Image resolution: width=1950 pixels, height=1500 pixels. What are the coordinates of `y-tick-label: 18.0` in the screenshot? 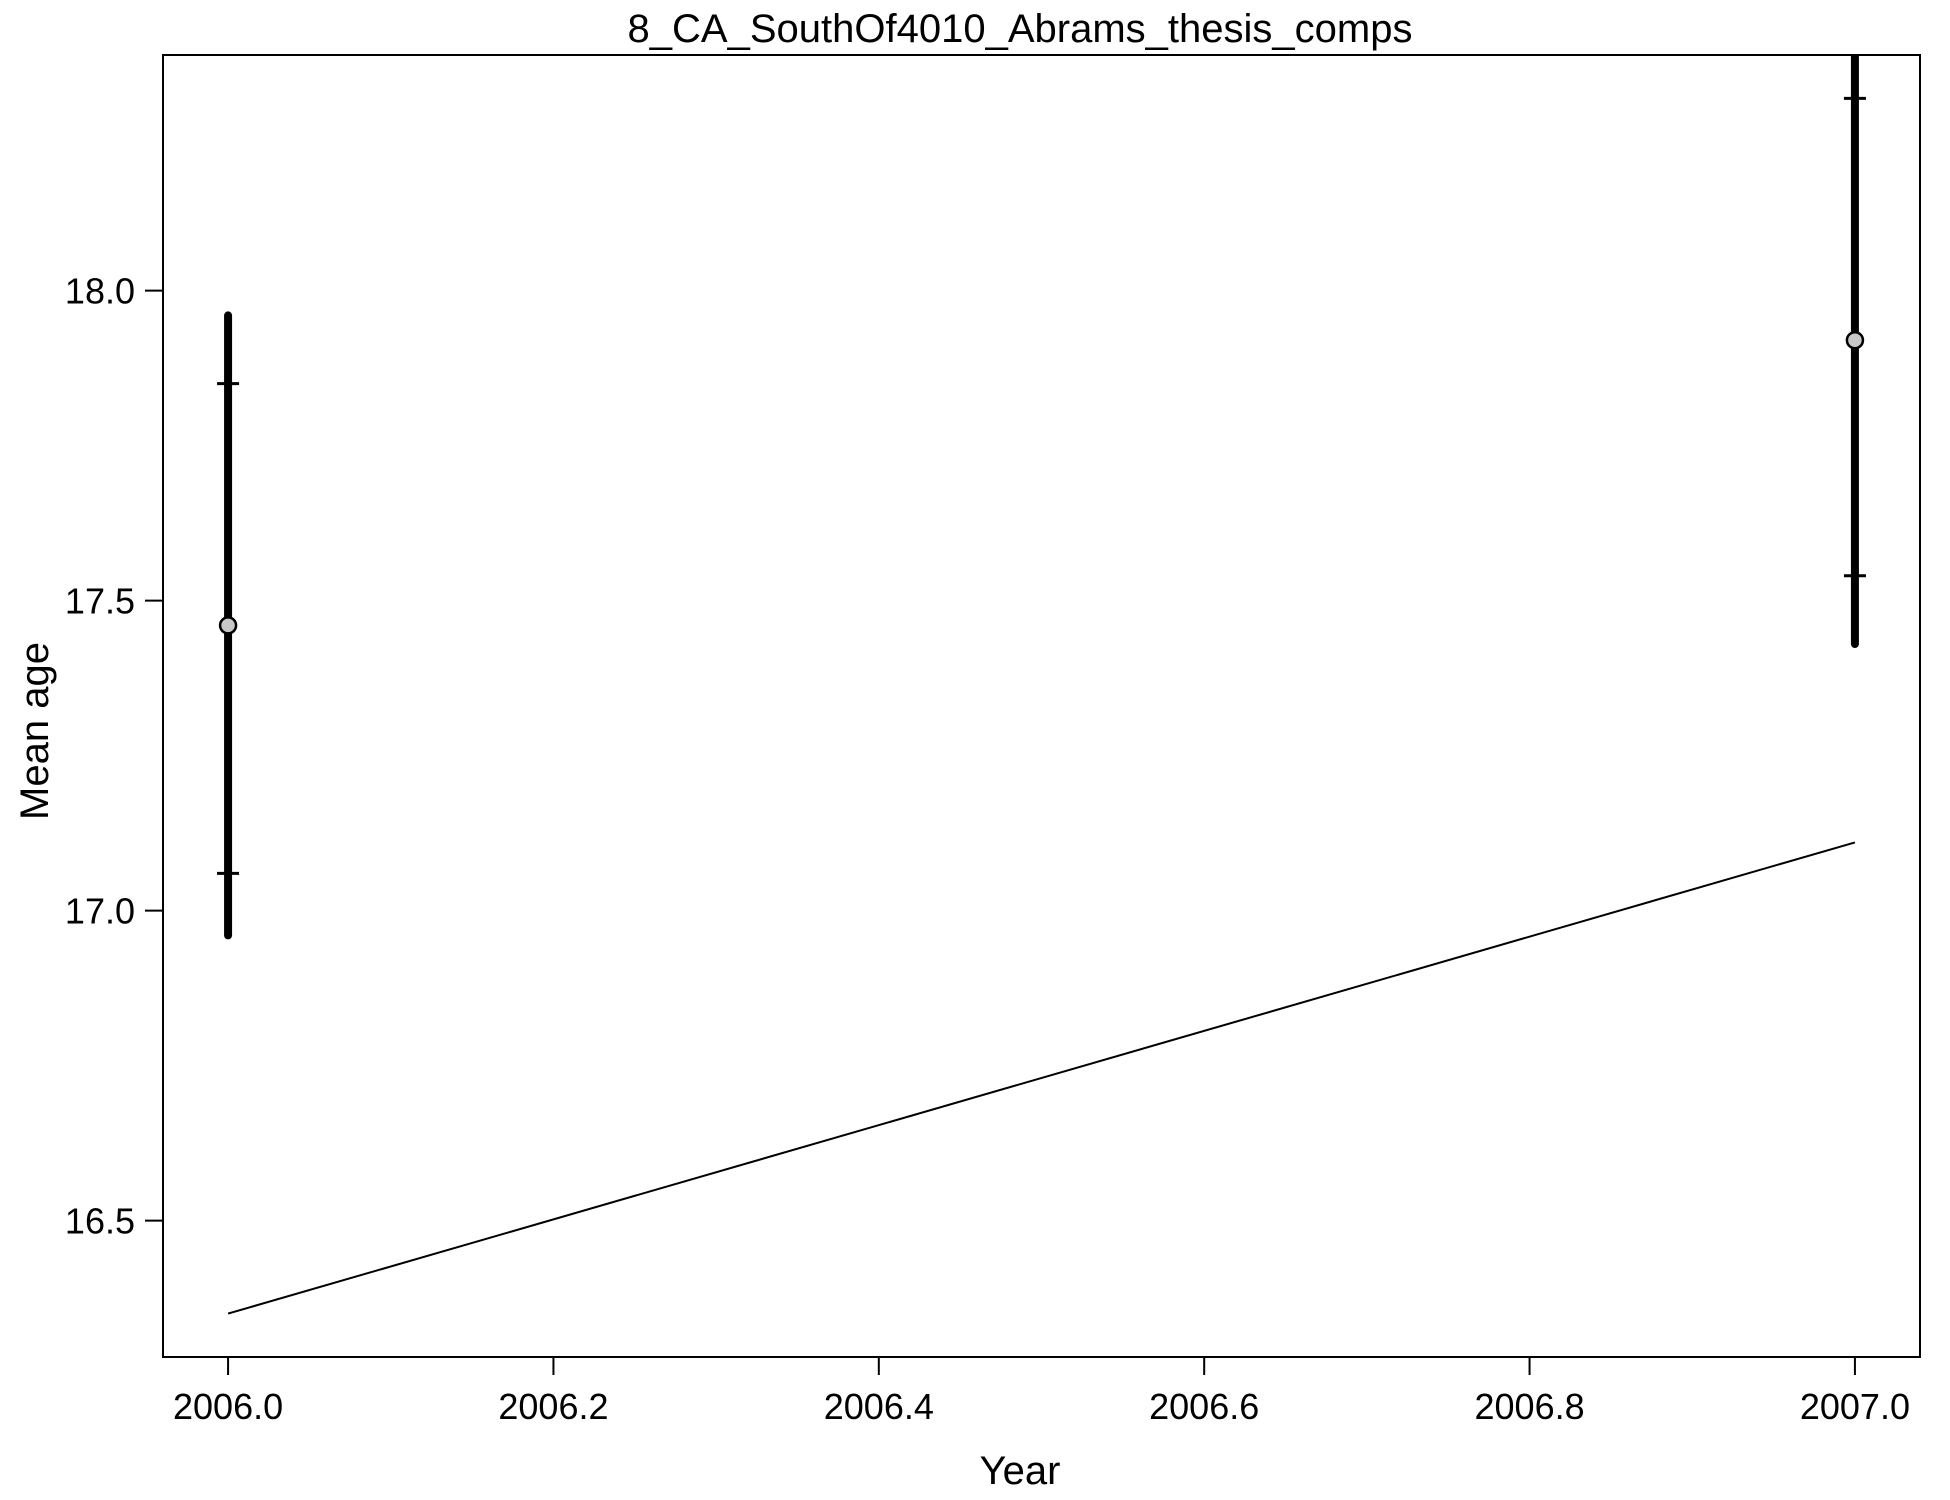 It's located at (100, 291).